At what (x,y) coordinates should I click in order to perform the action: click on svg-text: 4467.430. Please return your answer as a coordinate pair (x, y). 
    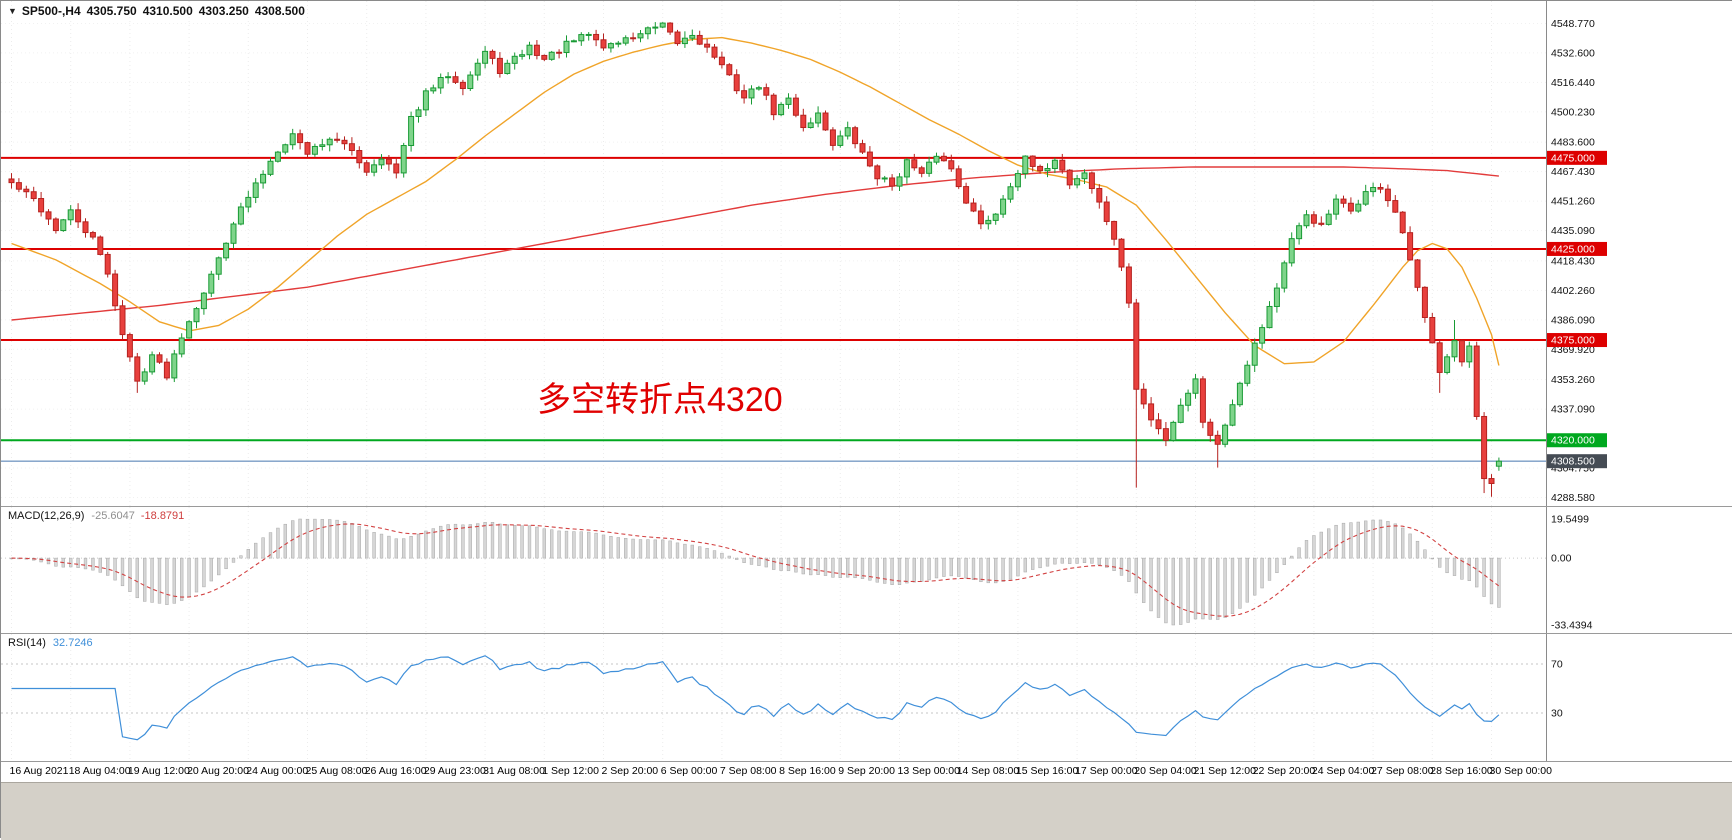
    Looking at the image, I should click on (1573, 172).